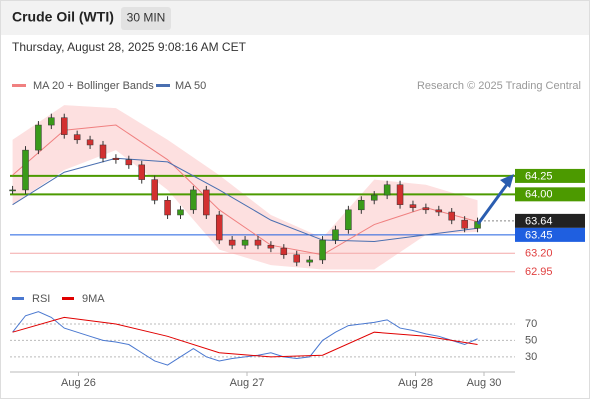 This screenshot has height=400, width=590. Describe the element at coordinates (539, 272) in the screenshot. I see `level-label: 62.95` at that location.